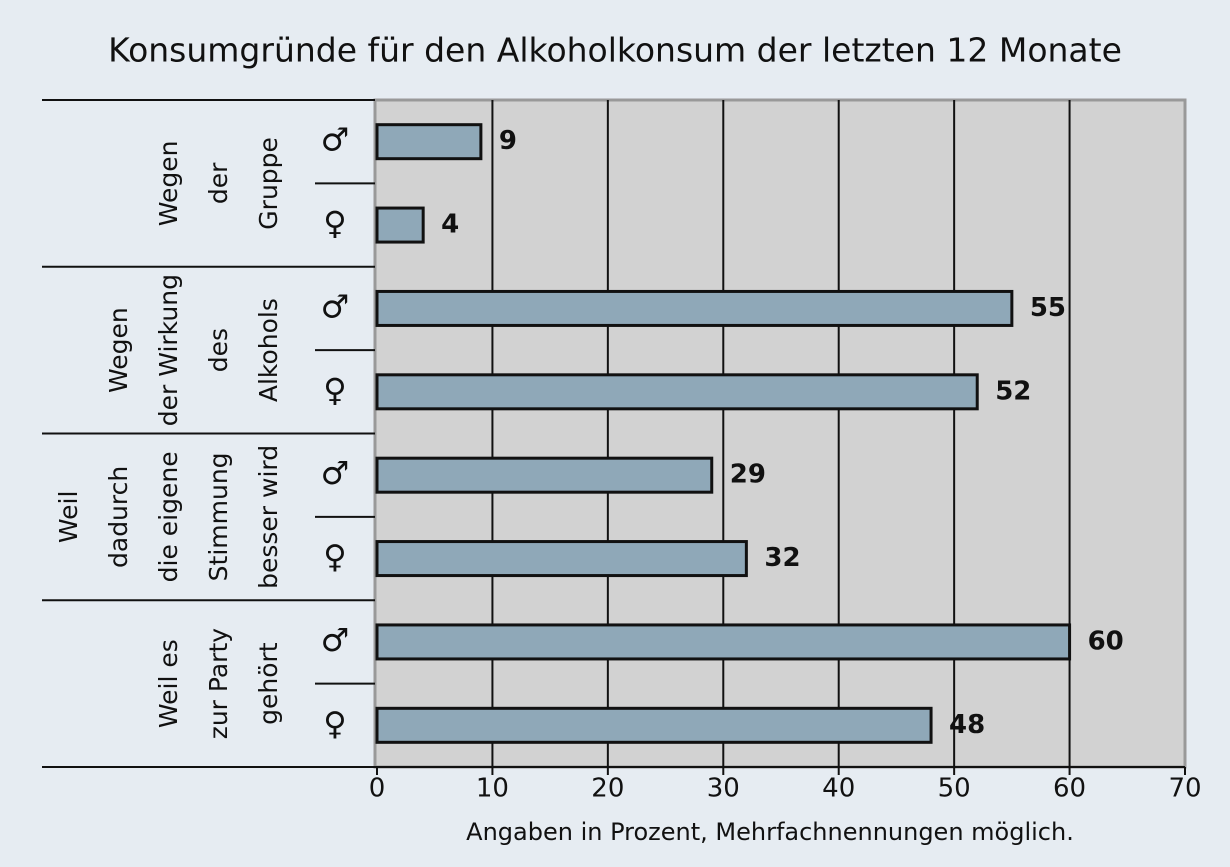  What do you see at coordinates (723, 789) in the screenshot?
I see `x-tick-label: 30` at bounding box center [723, 789].